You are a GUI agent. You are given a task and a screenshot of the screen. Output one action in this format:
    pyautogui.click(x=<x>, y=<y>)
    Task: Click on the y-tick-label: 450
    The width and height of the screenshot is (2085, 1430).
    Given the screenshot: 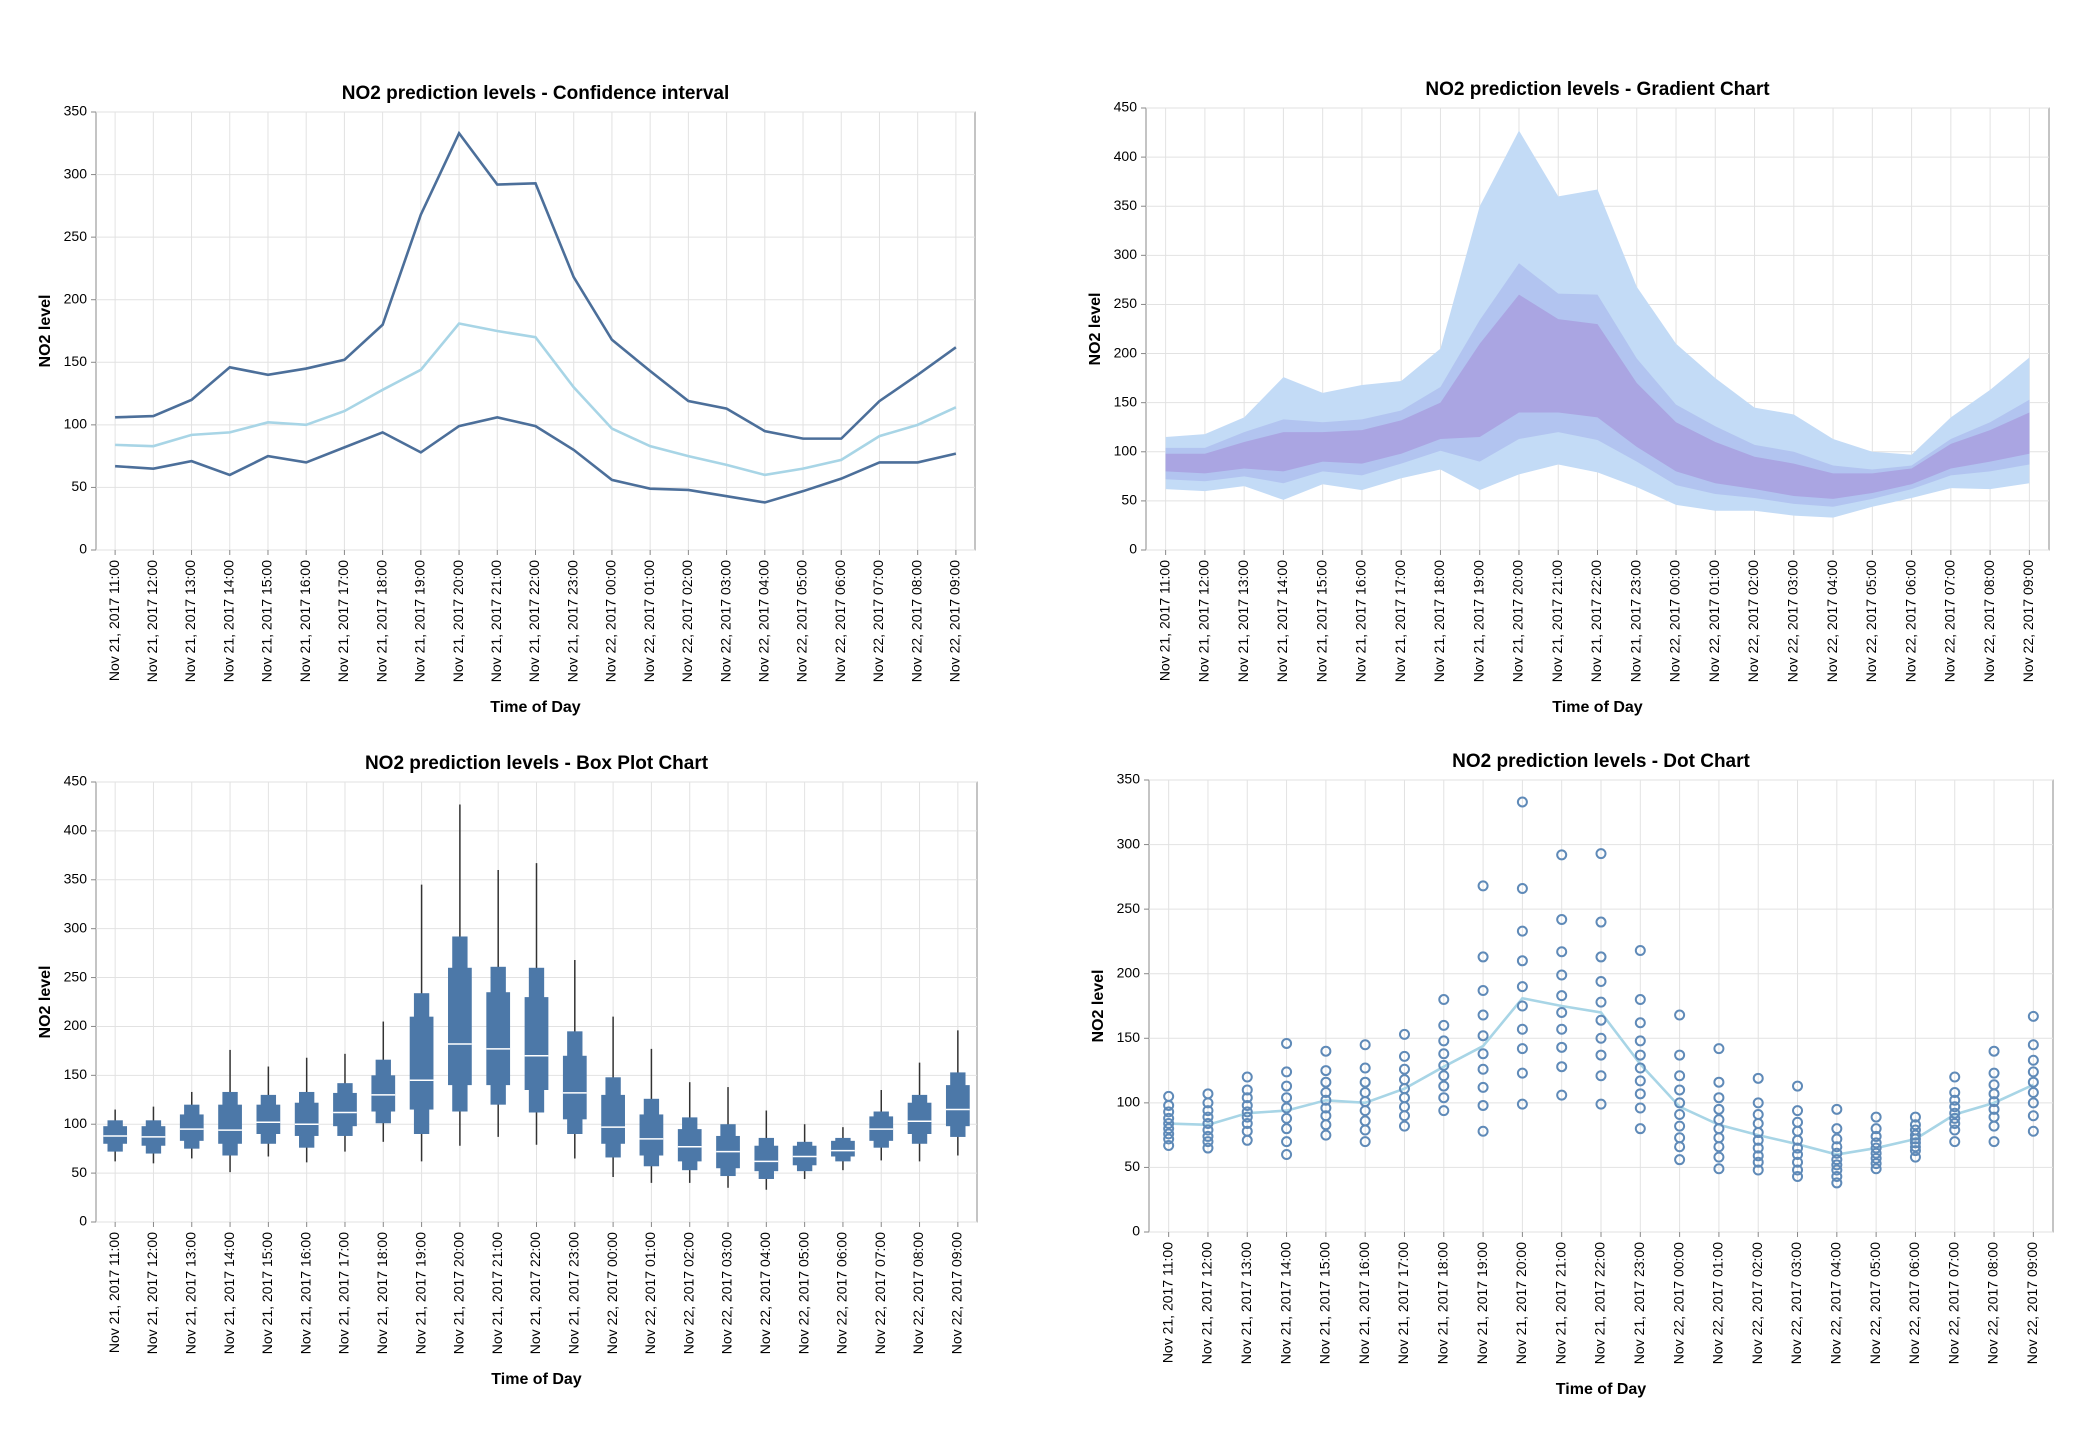 What is the action you would take?
    pyautogui.click(x=1126, y=107)
    